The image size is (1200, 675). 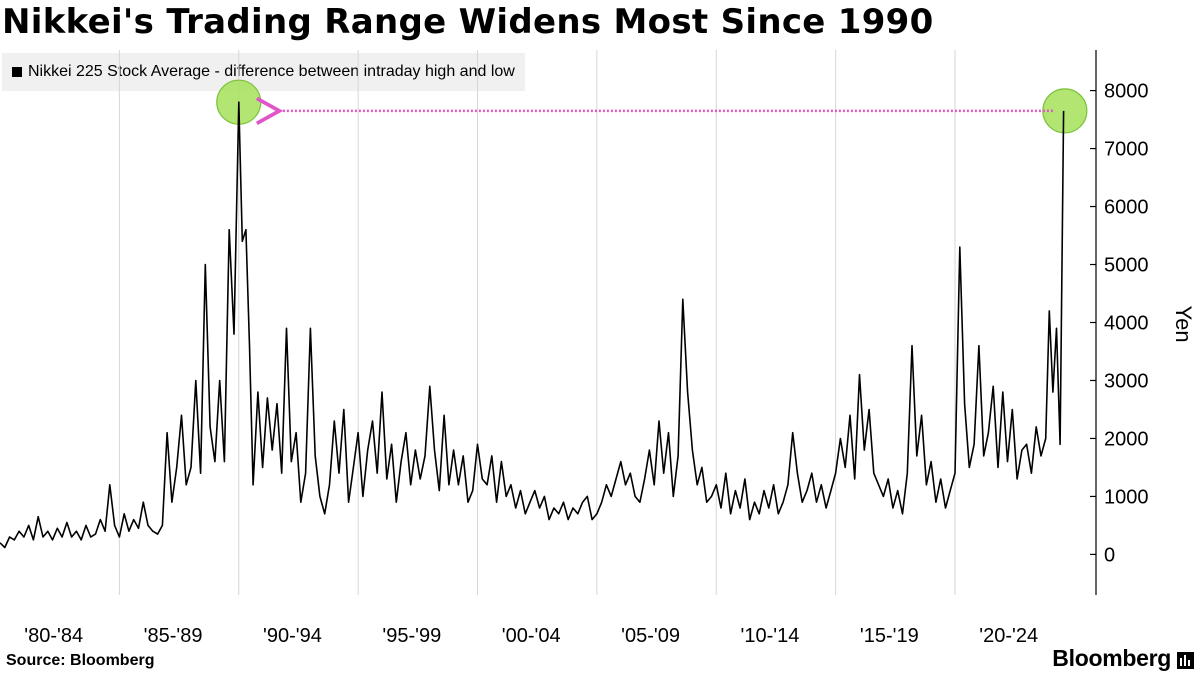 What do you see at coordinates (1008, 636) in the screenshot?
I see `x-tick-label: '20-'24` at bounding box center [1008, 636].